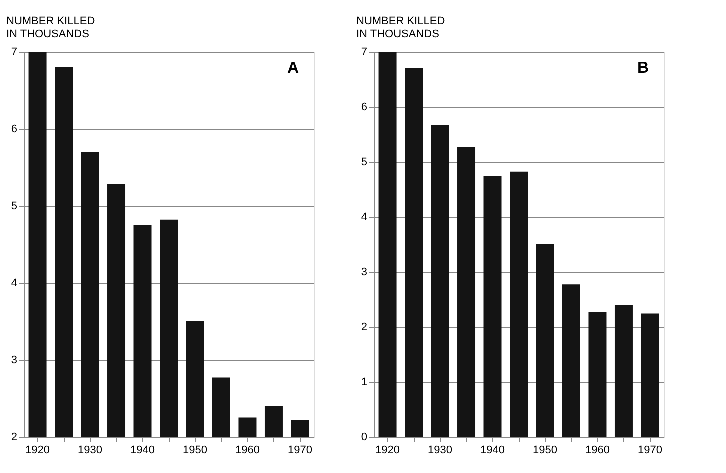 This screenshot has width=726, height=473. Describe the element at coordinates (364, 438) in the screenshot. I see `y-tick-label: 0` at that location.